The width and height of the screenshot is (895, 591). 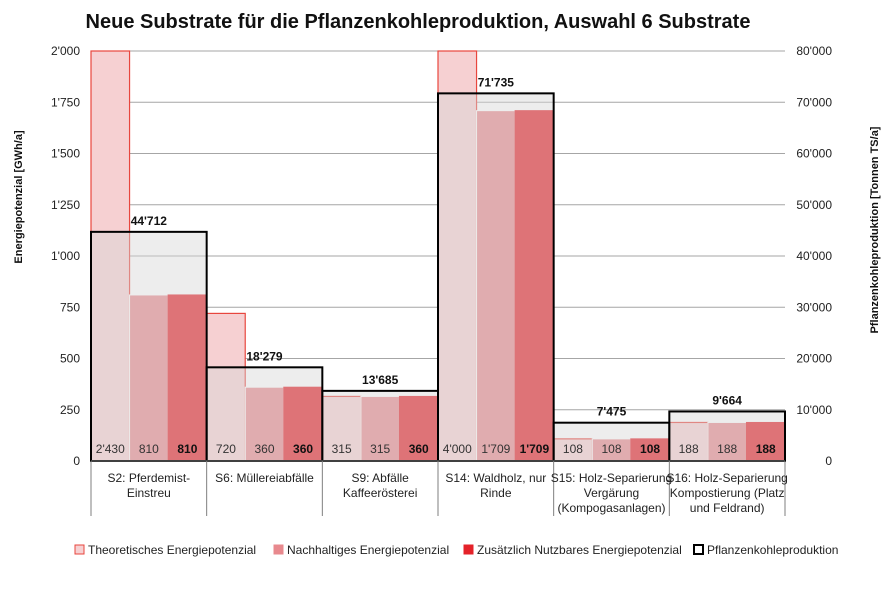 What do you see at coordinates (264, 356) in the screenshot?
I see `biochar-label: 18'279` at bounding box center [264, 356].